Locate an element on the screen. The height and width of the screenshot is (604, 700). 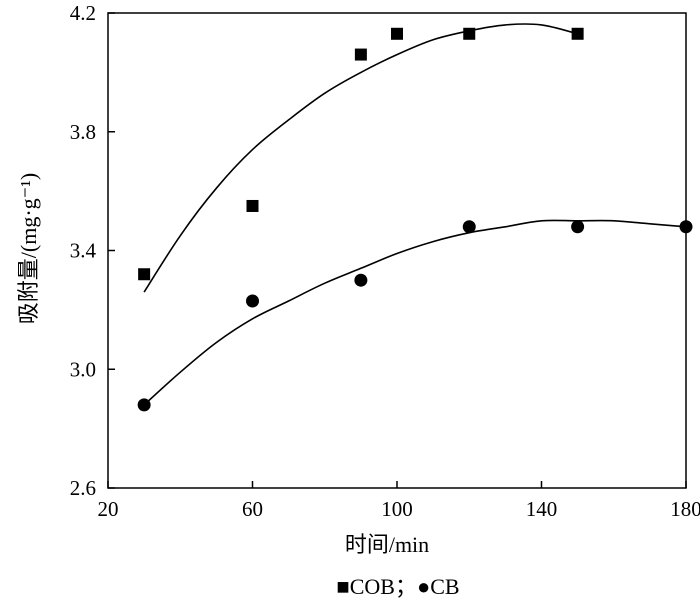
x-tick-label: 60 is located at coordinates (252, 509).